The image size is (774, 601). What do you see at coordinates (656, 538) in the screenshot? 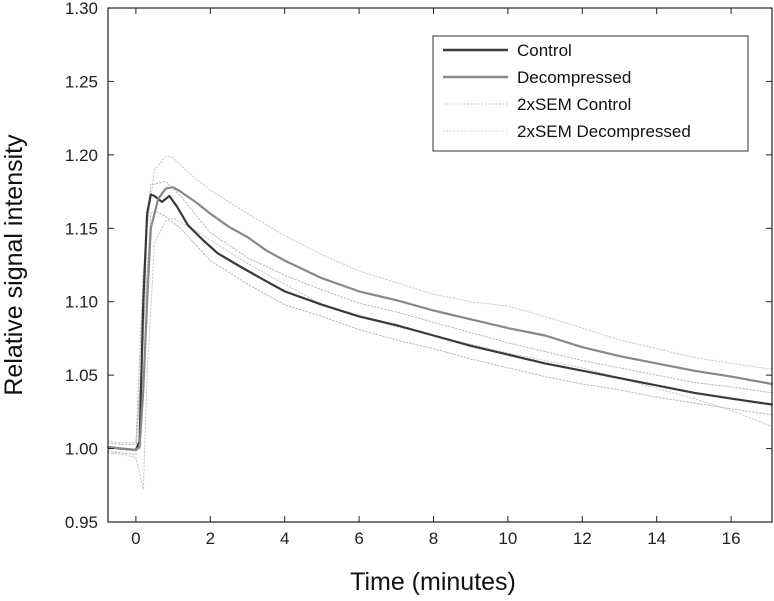
I see `x-tick-label: 14` at bounding box center [656, 538].